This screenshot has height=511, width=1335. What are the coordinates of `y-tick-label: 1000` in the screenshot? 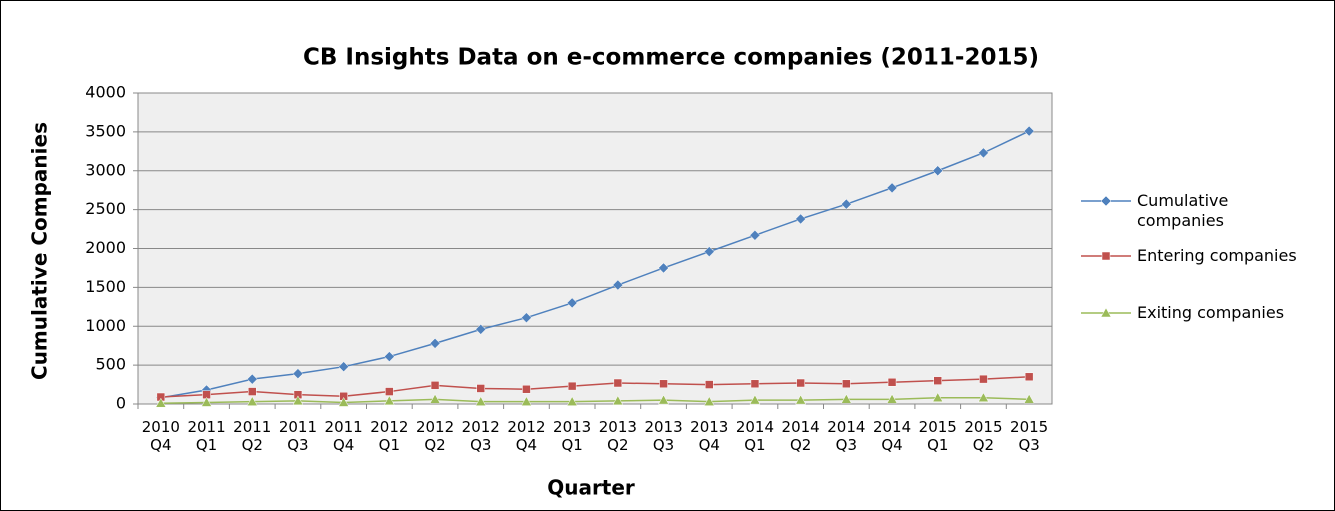 It's located at (105, 325).